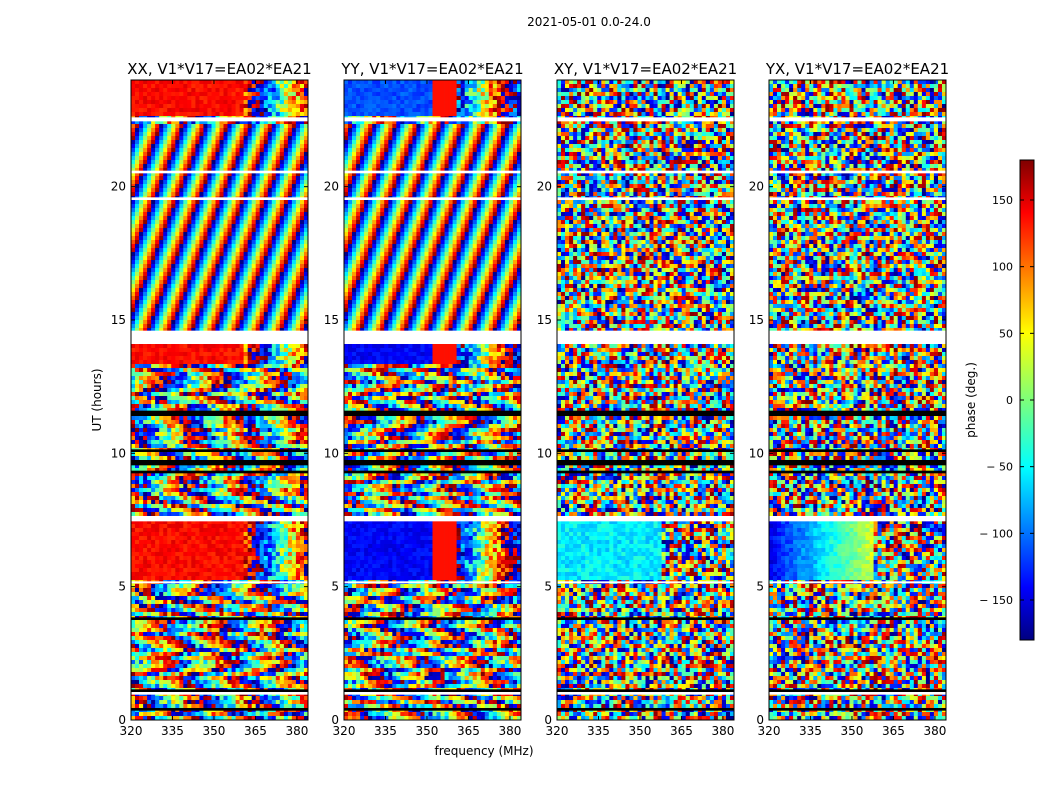 The image size is (1050, 800). What do you see at coordinates (219, 69) in the screenshot?
I see `panel-title: XX, V1*V17=EA02*EA21` at bounding box center [219, 69].